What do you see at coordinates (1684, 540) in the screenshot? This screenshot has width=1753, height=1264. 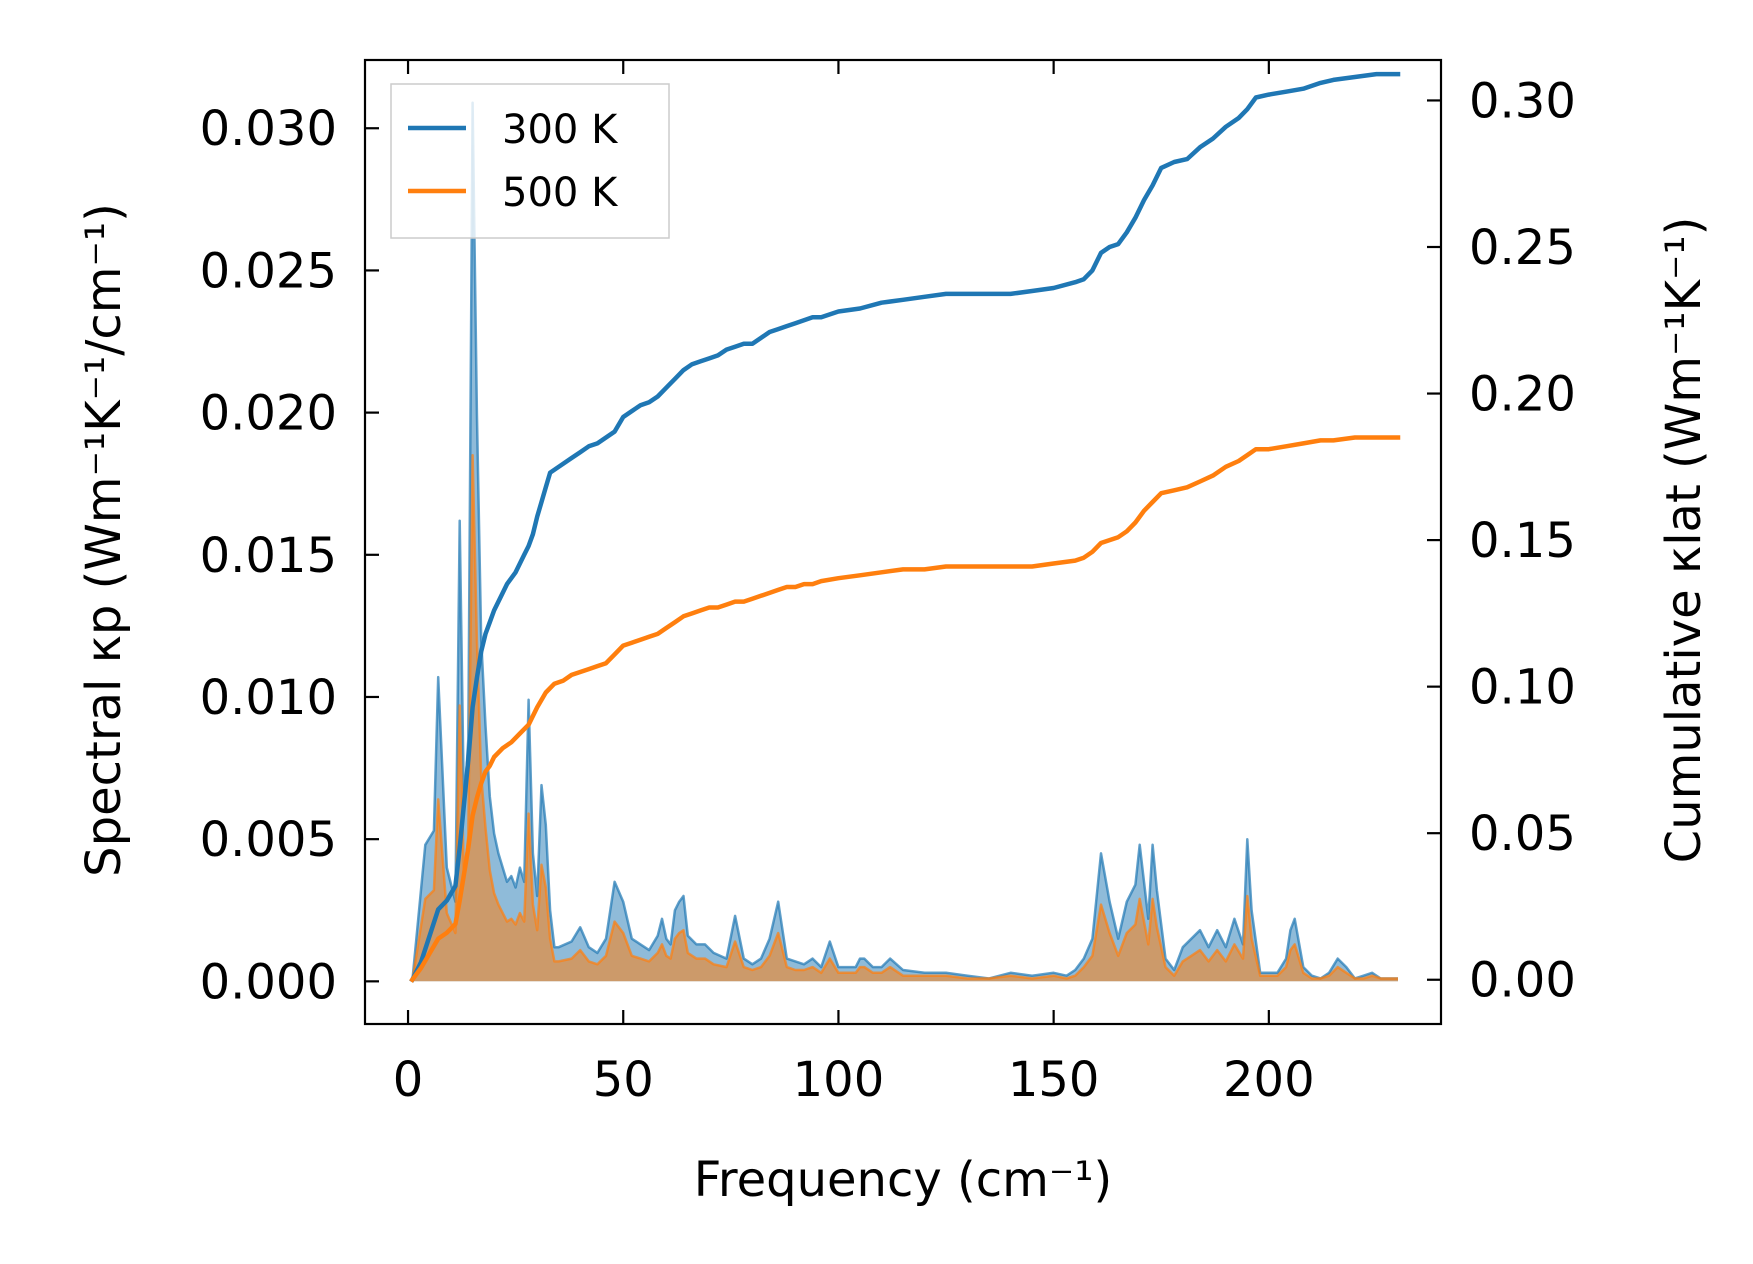 I see `y-axis-right-label: Cumulative κlat (Wm⁻¹K⁻¹)` at bounding box center [1684, 540].